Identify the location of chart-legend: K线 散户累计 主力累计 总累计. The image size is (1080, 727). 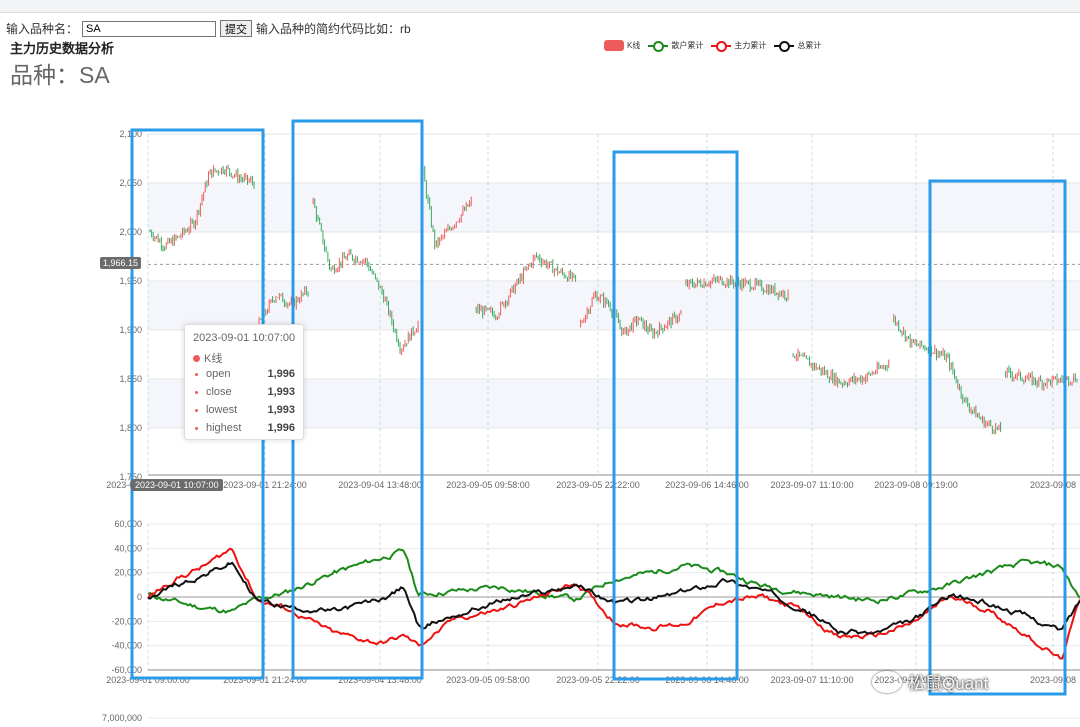
(713, 46).